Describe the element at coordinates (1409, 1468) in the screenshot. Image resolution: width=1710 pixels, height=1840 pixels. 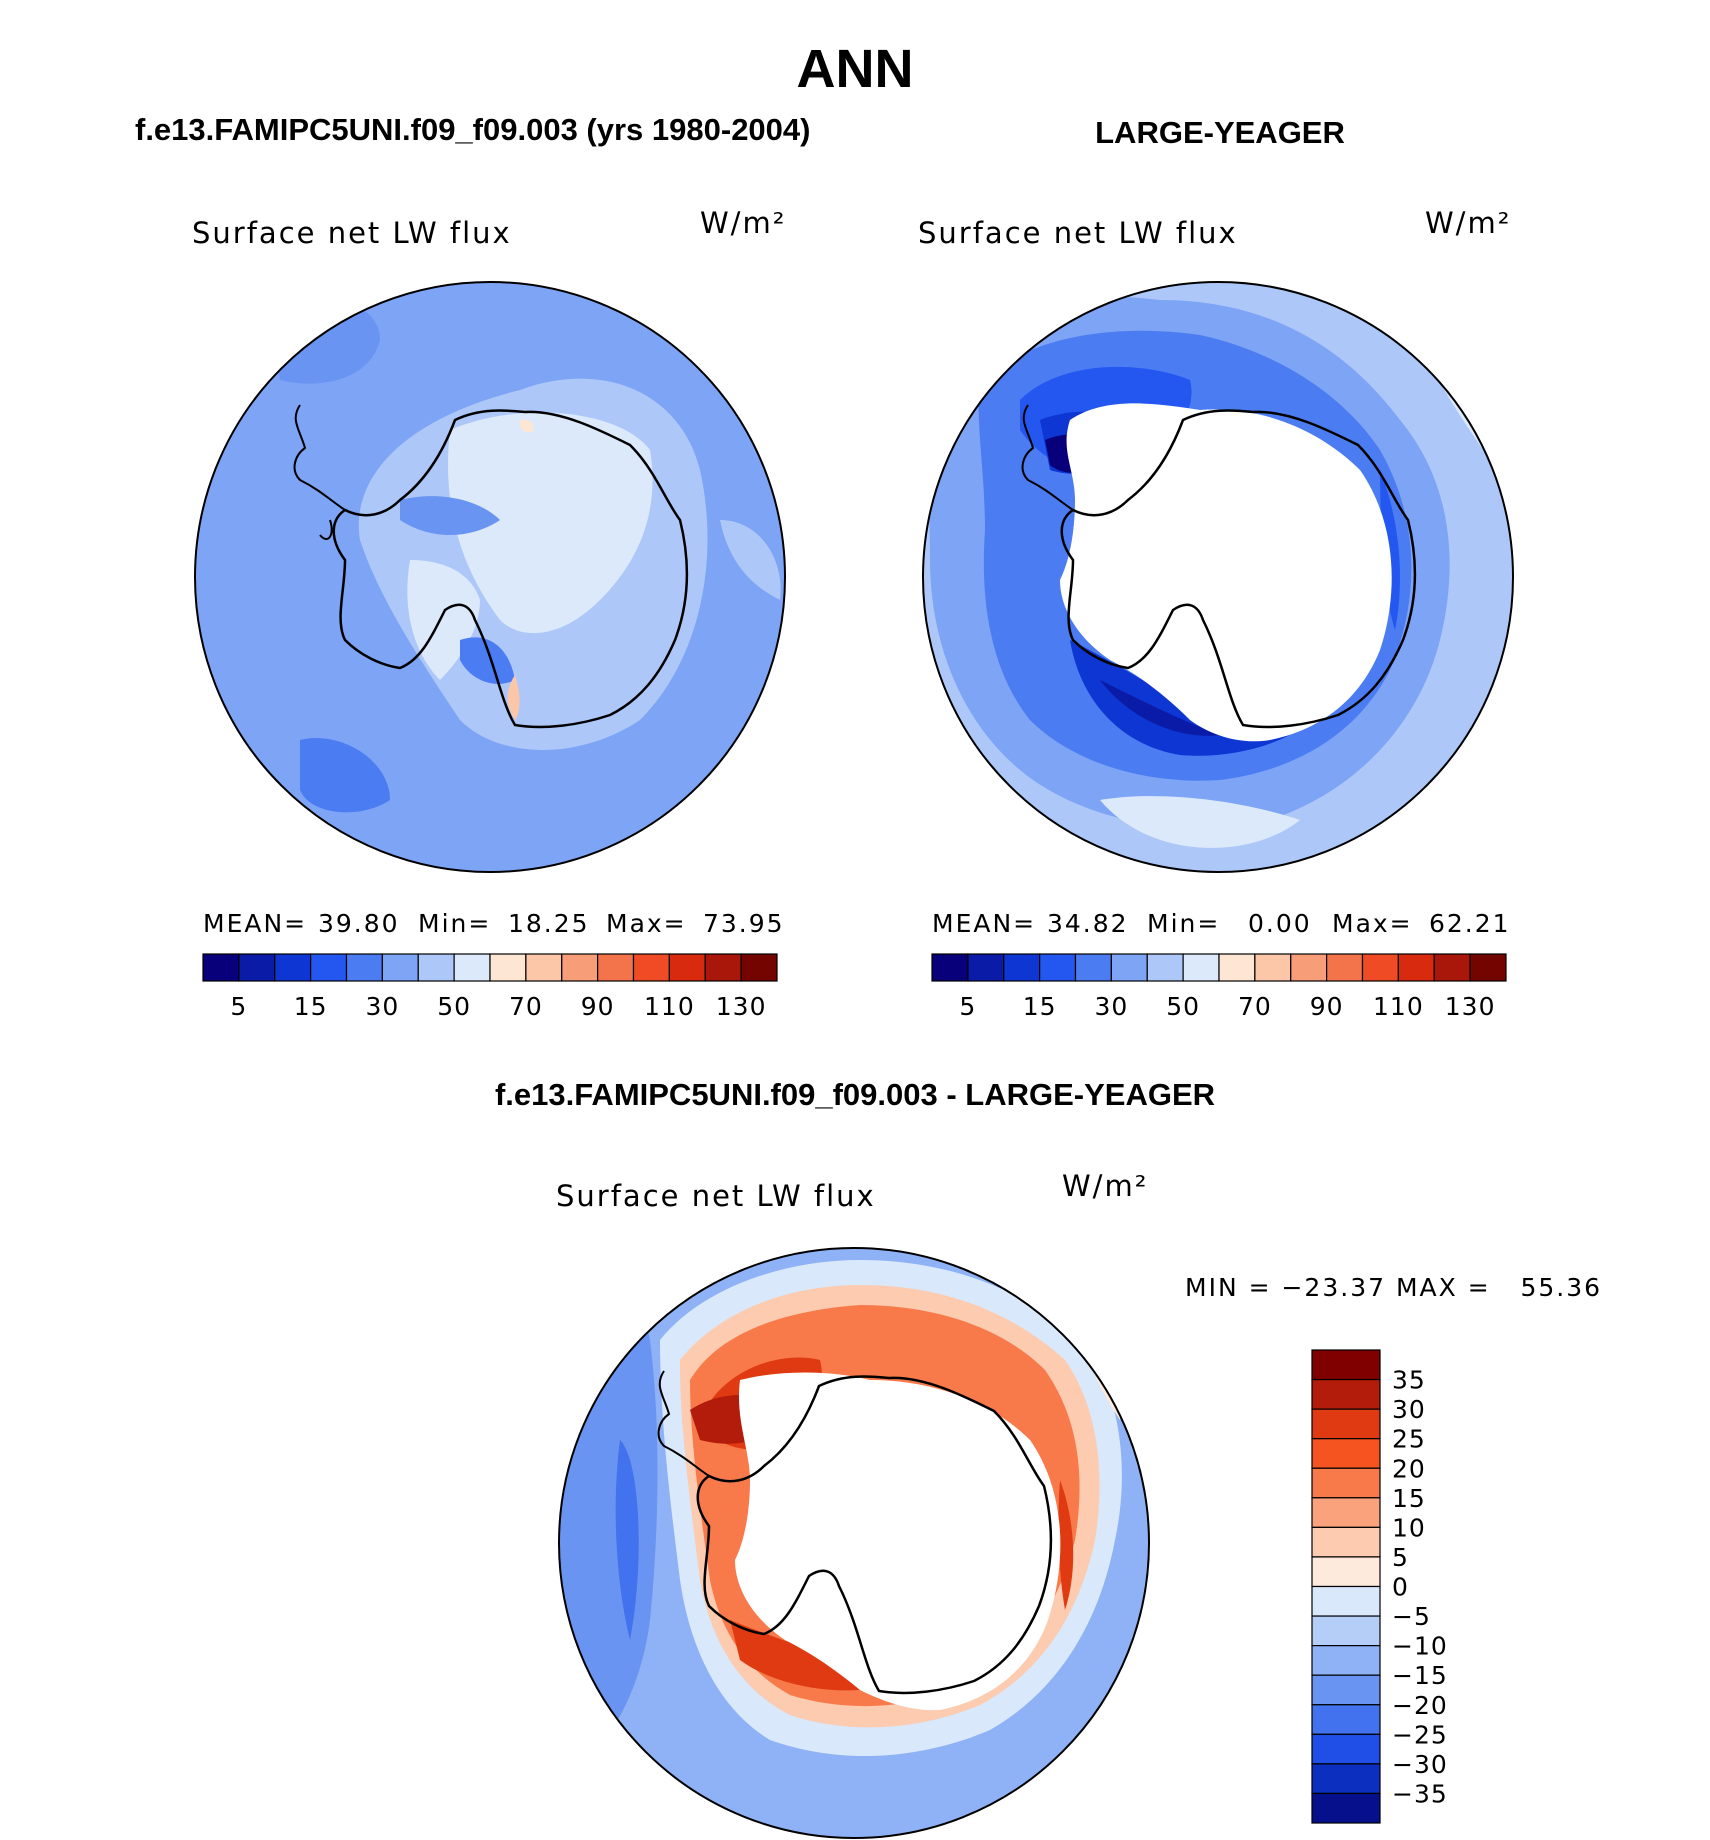
I see `diff-colorbar-tick-label: 20` at that location.